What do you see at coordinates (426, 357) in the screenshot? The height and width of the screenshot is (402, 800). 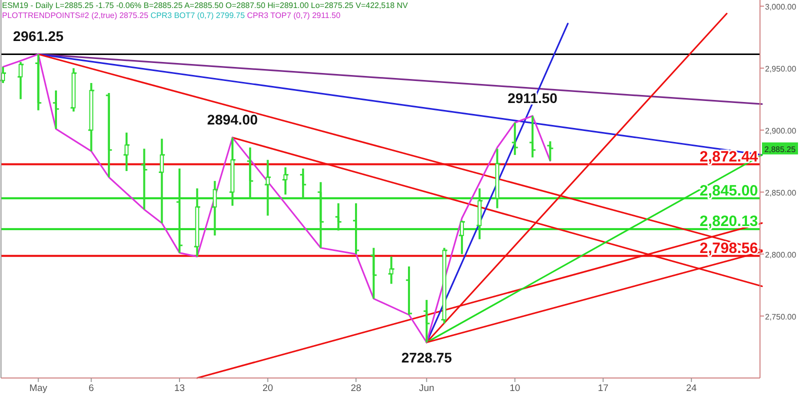 I see `annotation: 2728.75` at bounding box center [426, 357].